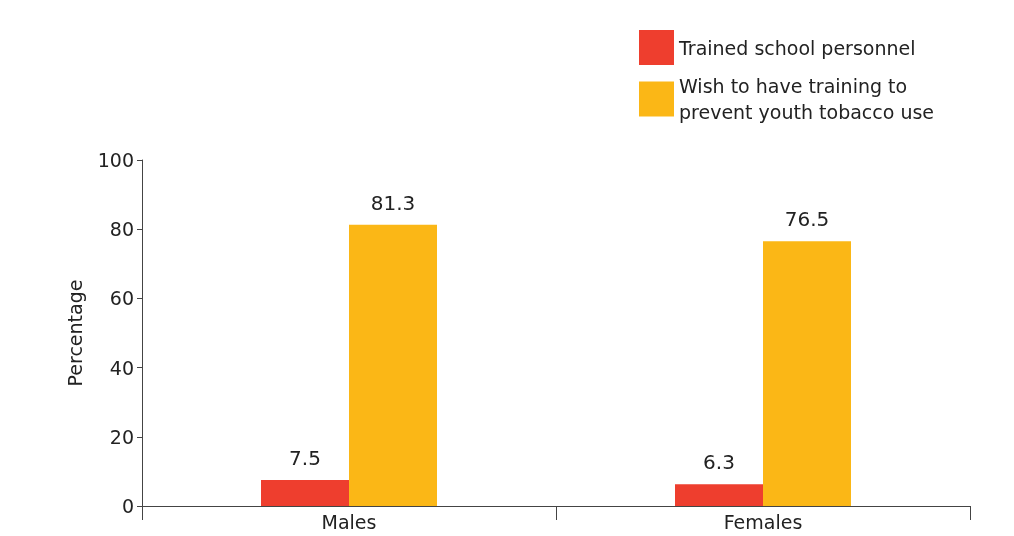 This screenshot has height=536, width=1014. What do you see at coordinates (797, 47) in the screenshot?
I see `legend-label: Trained school personnel` at bounding box center [797, 47].